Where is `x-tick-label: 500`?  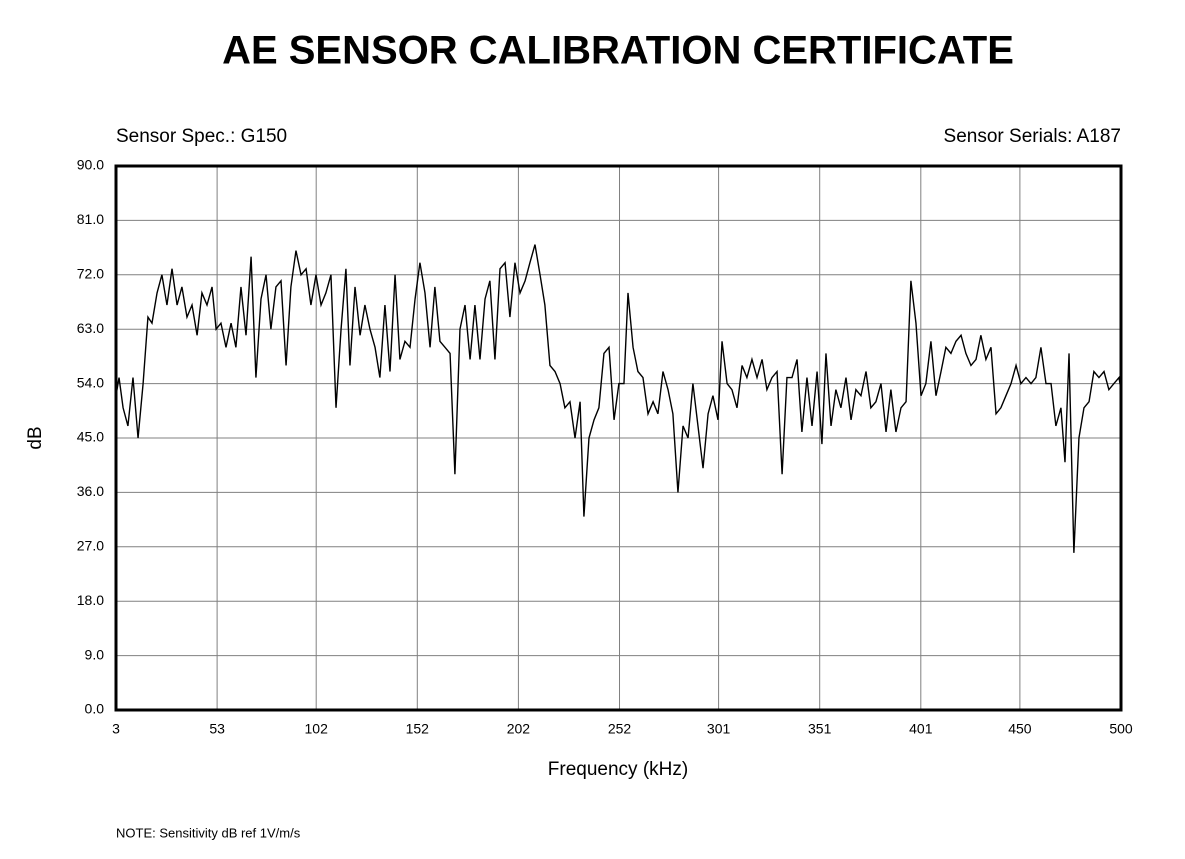
x-tick-label: 500 is located at coordinates (1121, 729).